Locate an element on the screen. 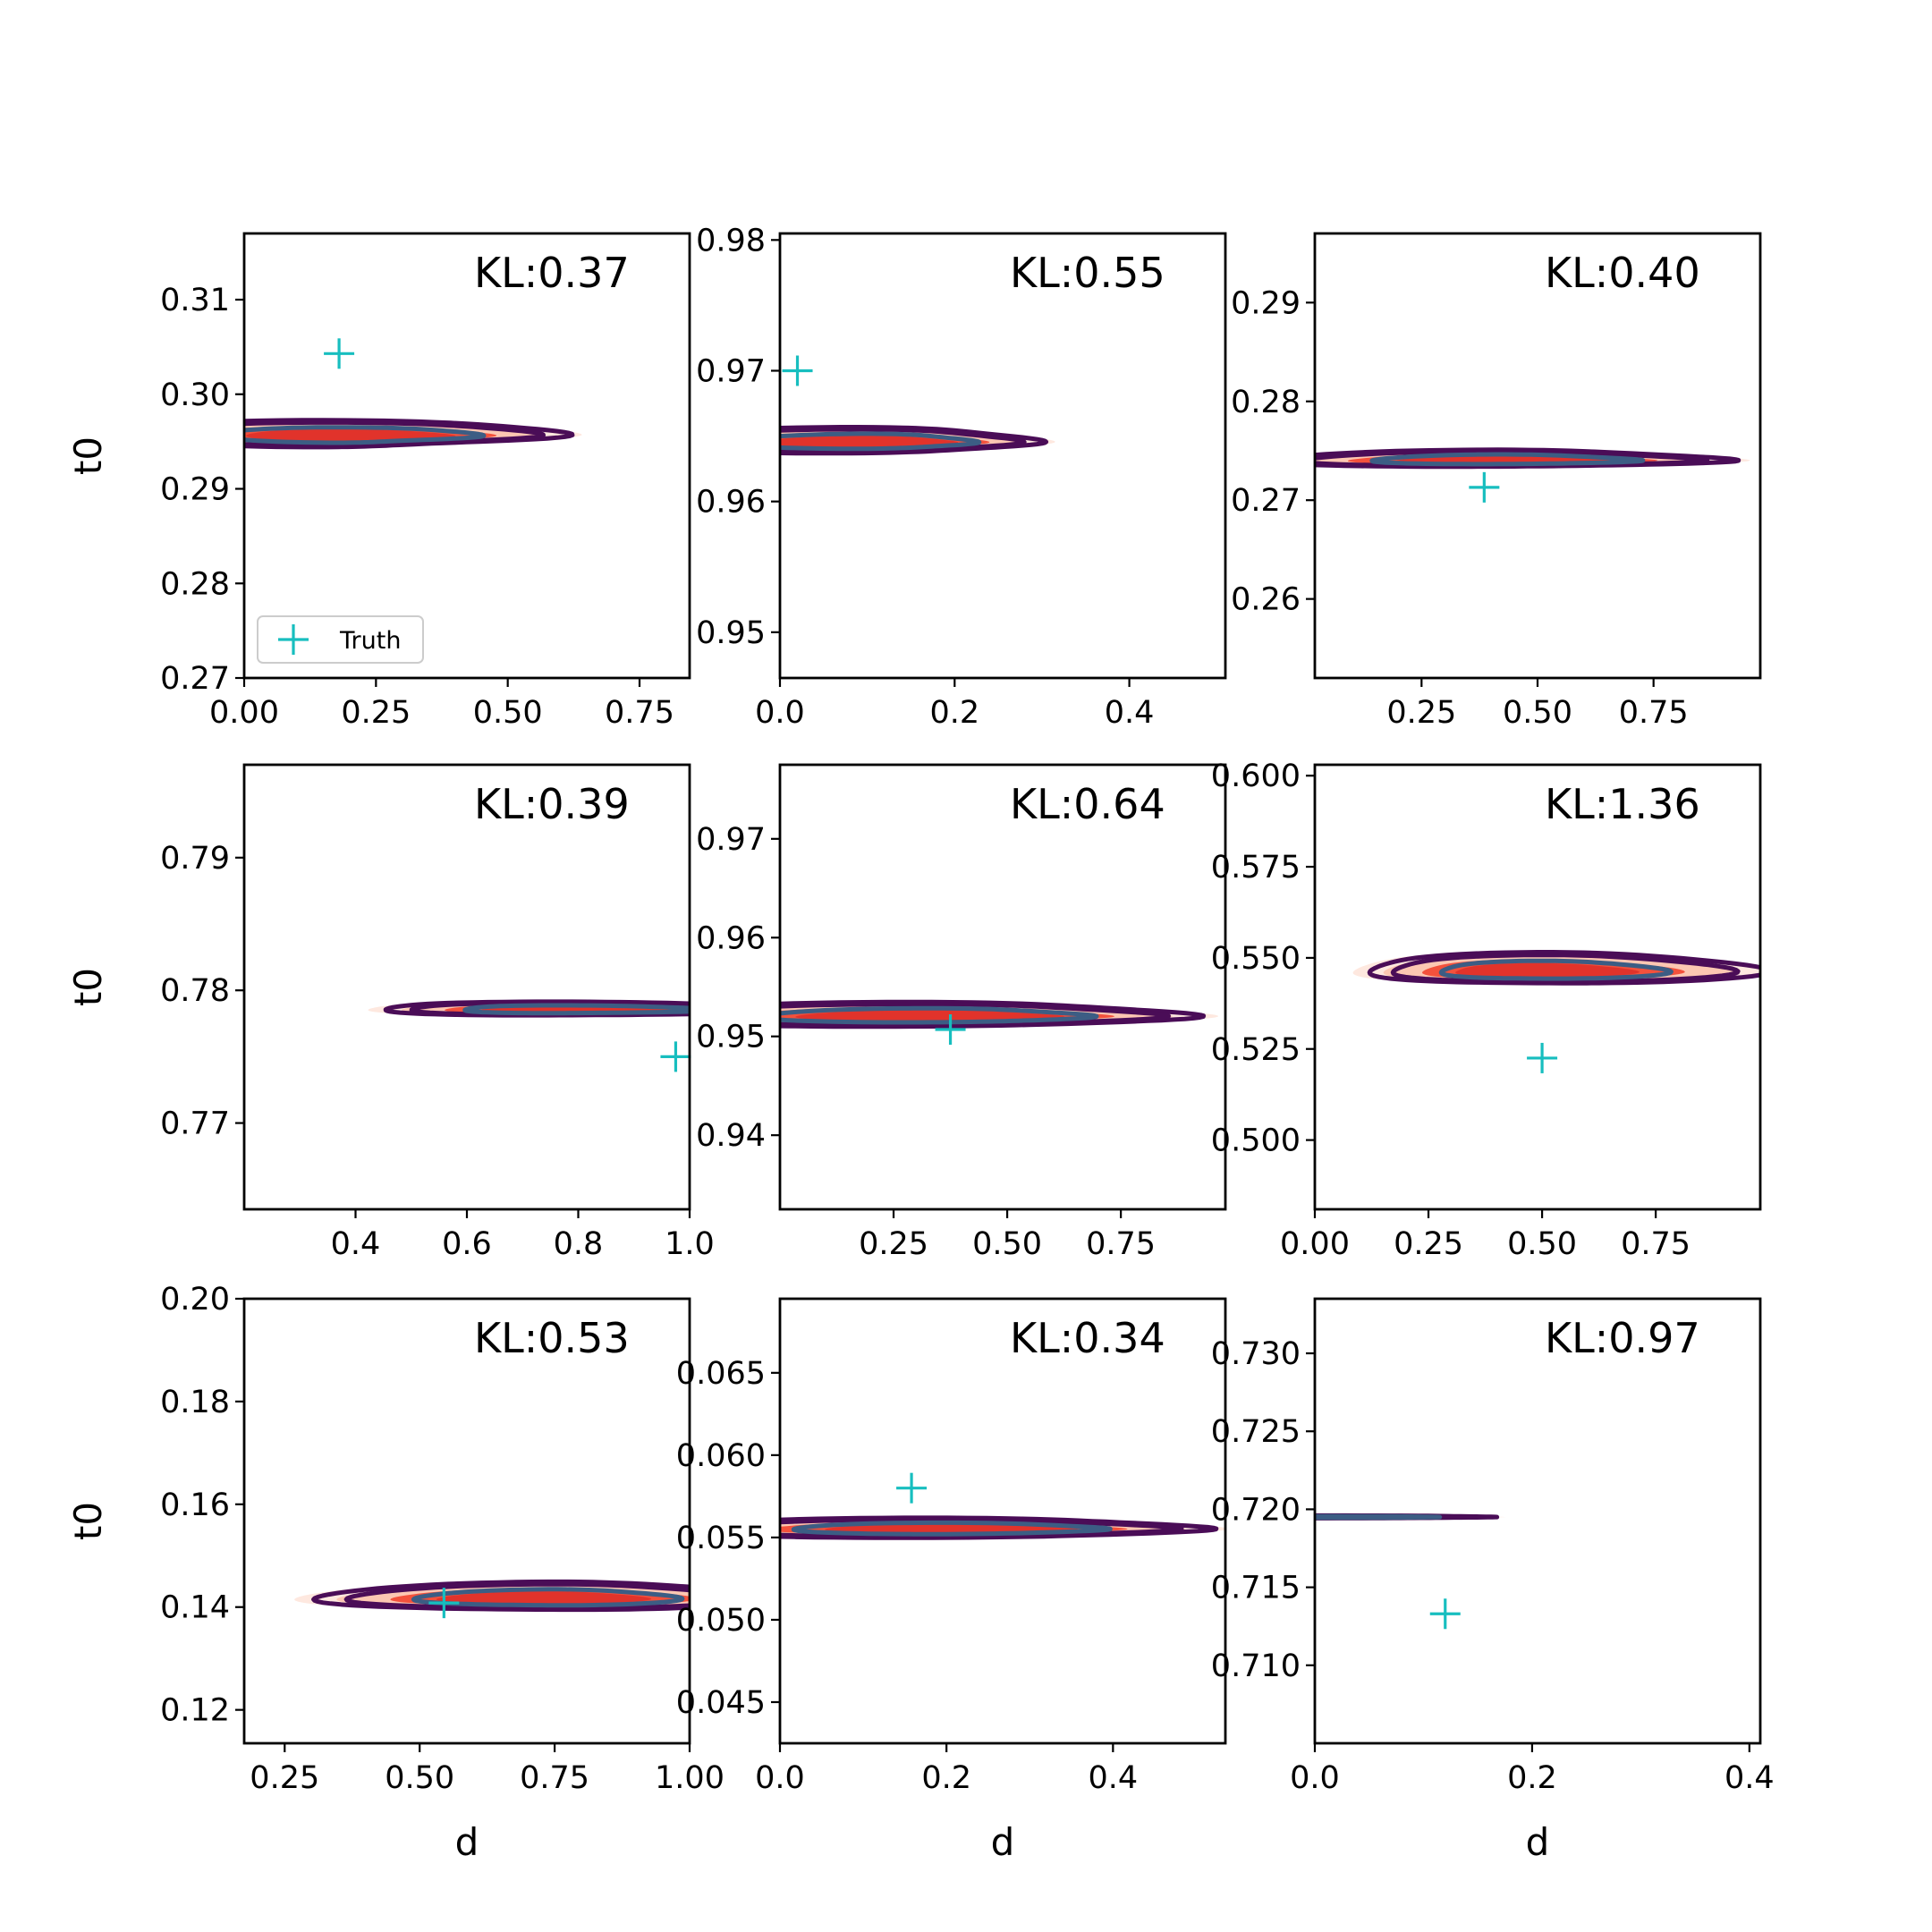 The width and height of the screenshot is (1932, 1932). y-tick-label: 0.18 is located at coordinates (195, 1402).